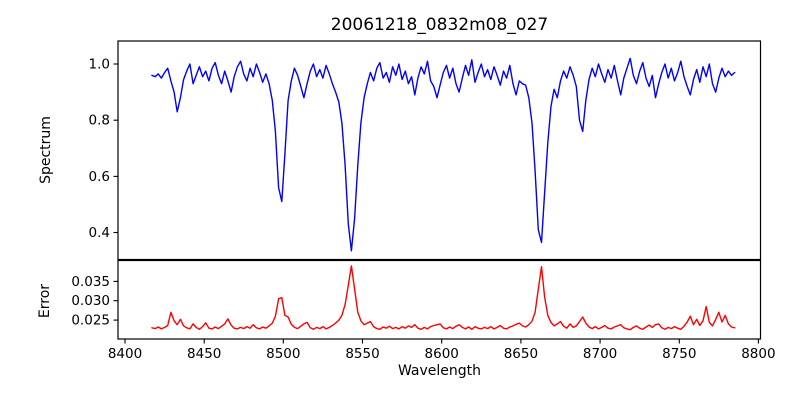 The image size is (800, 400). Describe the element at coordinates (443, 298) in the screenshot. I see `error-line` at that location.